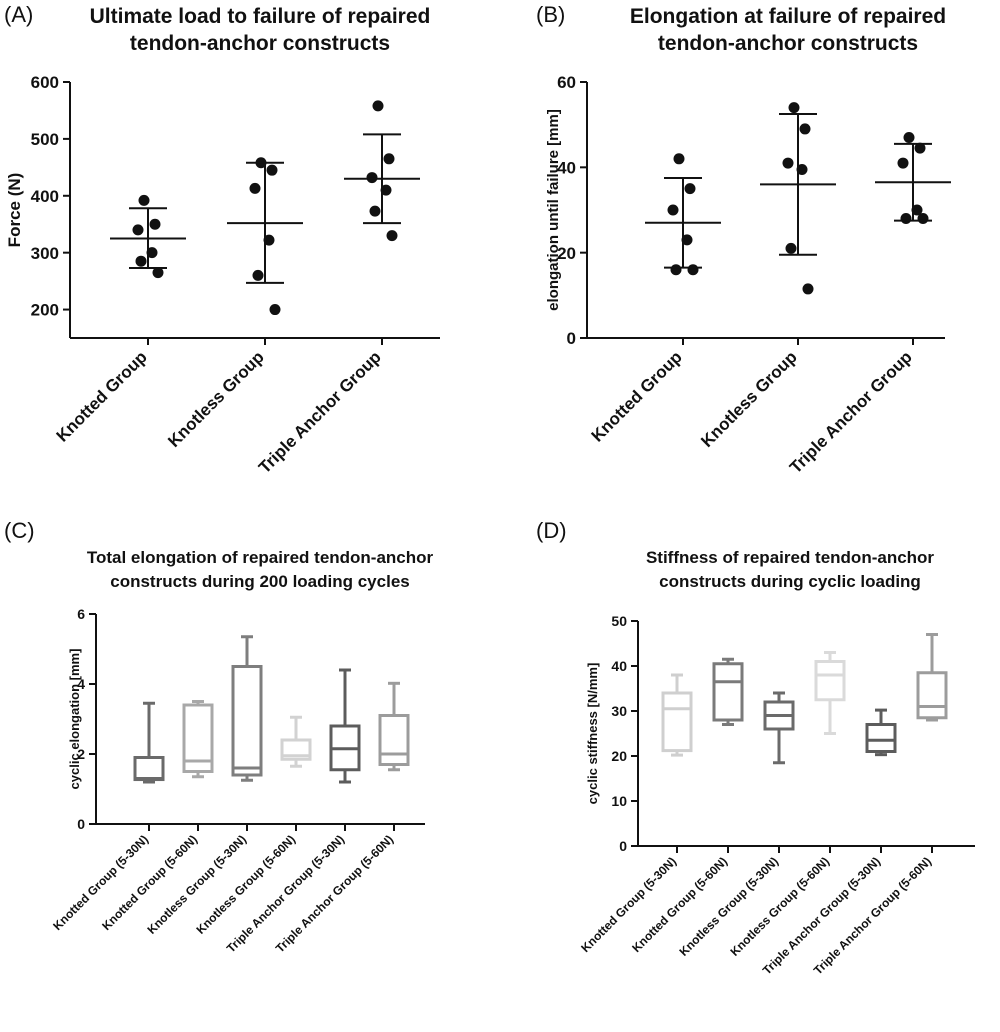 The height and width of the screenshot is (1032, 1000). What do you see at coordinates (81, 614) in the screenshot?
I see `y-tick-label: 6` at bounding box center [81, 614].